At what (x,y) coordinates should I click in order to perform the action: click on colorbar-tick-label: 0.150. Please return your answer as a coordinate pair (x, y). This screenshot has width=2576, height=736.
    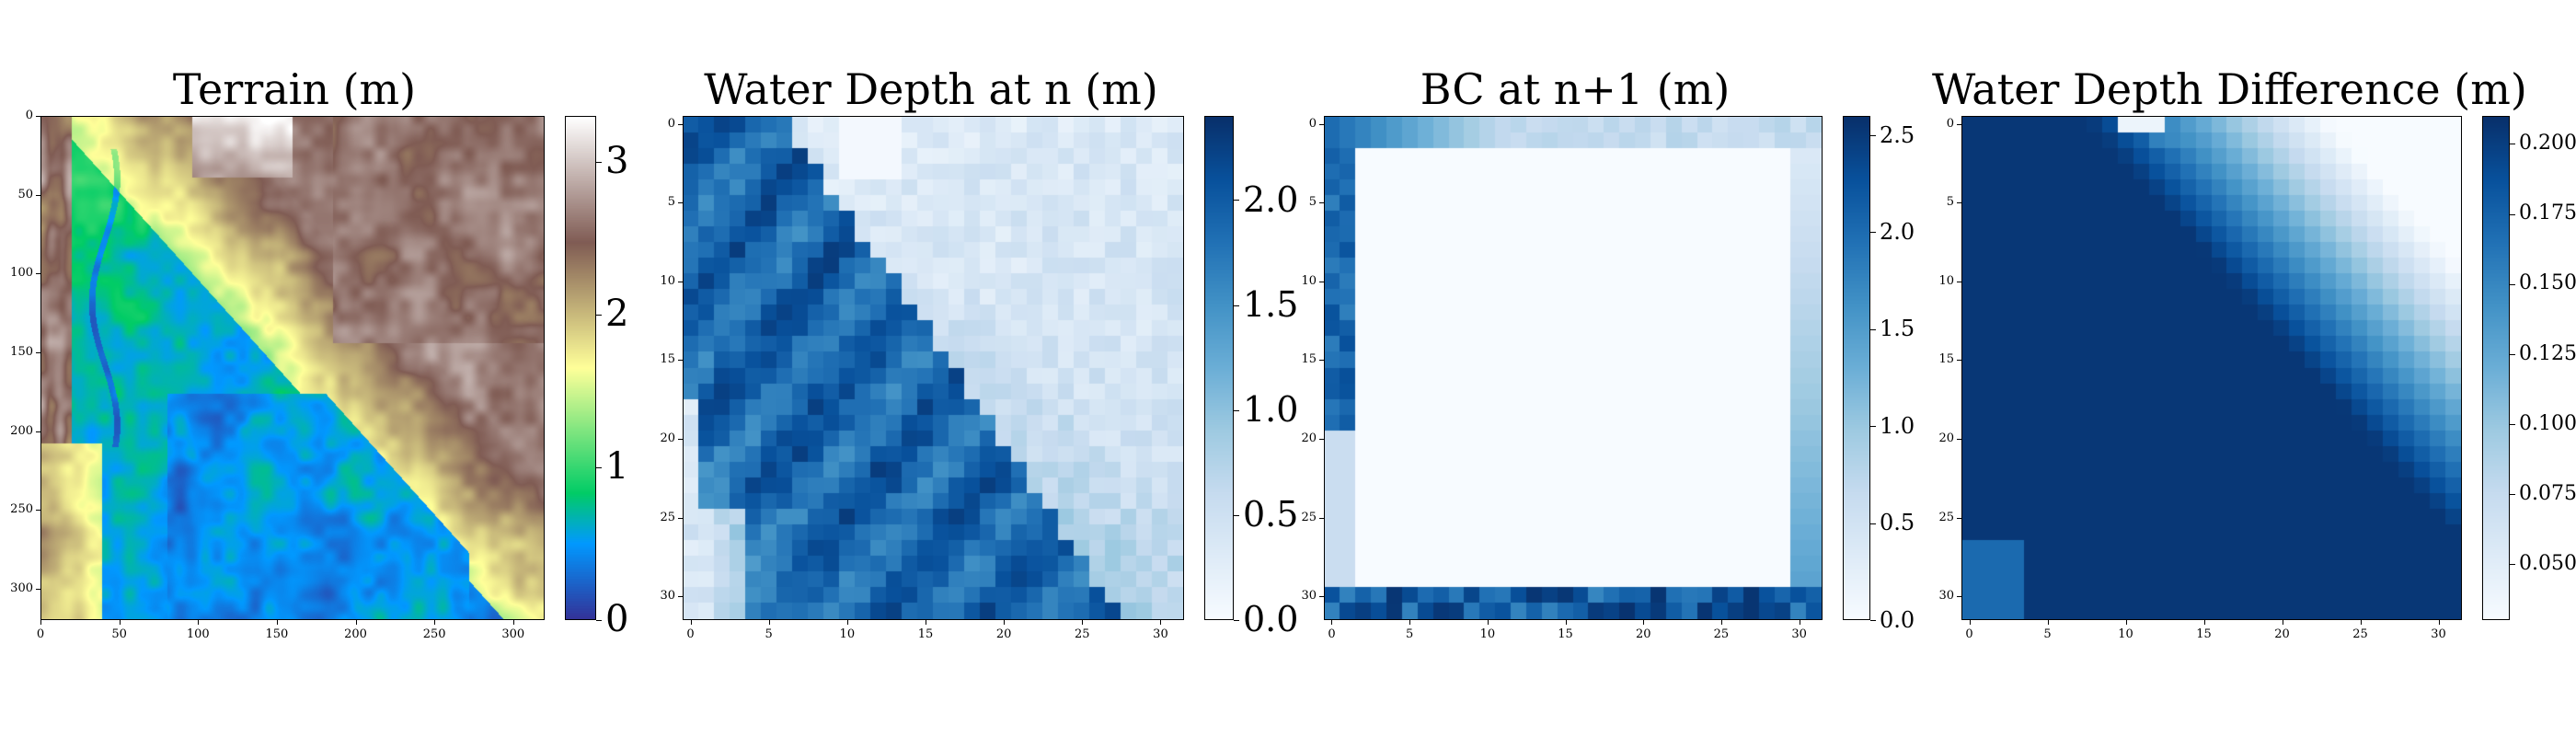
    Looking at the image, I should click on (2547, 283).